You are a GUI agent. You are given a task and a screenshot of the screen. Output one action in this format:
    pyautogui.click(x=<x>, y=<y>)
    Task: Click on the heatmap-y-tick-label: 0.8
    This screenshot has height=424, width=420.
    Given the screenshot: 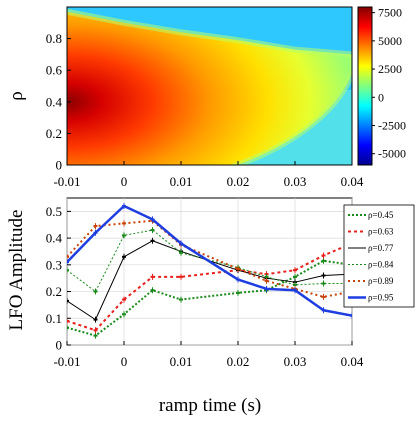 What is the action you would take?
    pyautogui.click(x=54, y=38)
    